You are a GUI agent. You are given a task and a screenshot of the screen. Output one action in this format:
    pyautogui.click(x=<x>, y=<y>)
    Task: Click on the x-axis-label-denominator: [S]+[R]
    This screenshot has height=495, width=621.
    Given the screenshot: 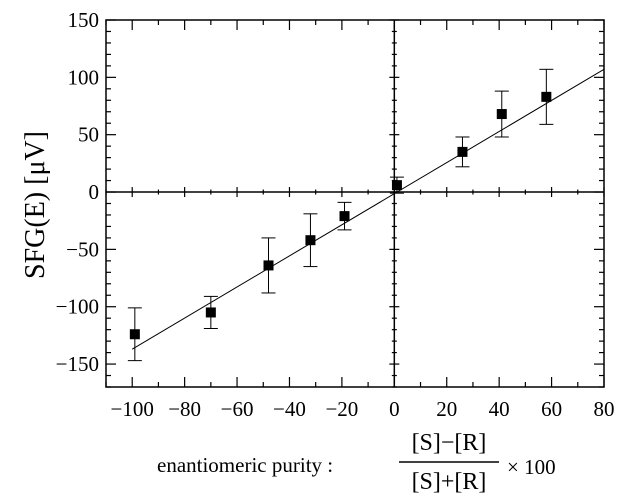 What is the action you would take?
    pyautogui.click(x=449, y=482)
    